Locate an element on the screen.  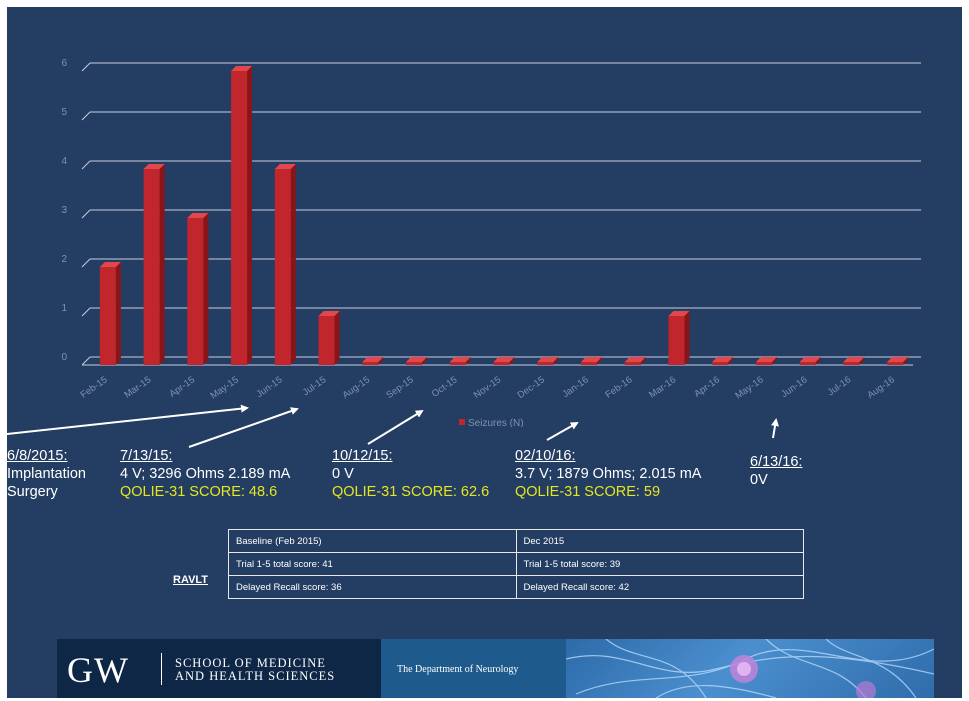
annotation-implantation: 6/8/2015: Implantation Surgery is located at coordinates (46, 474).